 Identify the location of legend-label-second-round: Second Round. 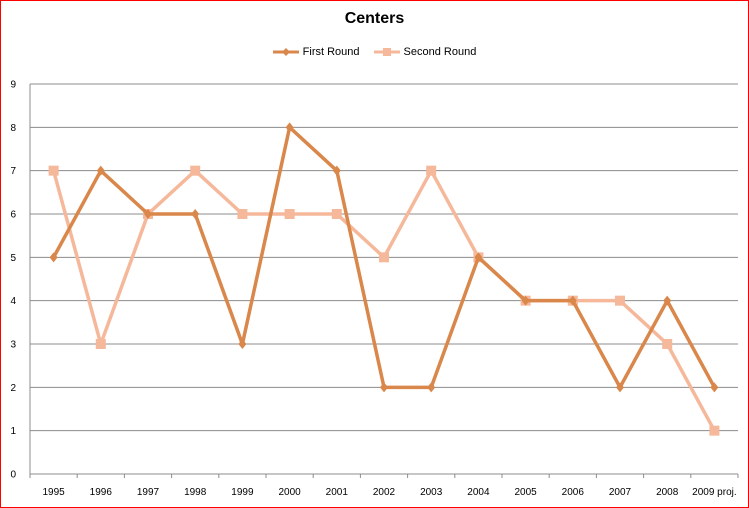
(440, 52).